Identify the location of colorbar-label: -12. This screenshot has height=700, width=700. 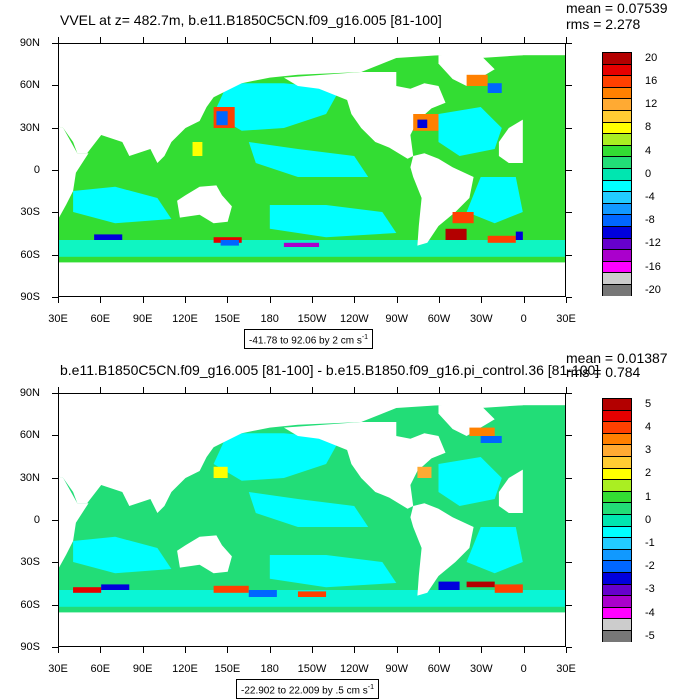
(653, 243).